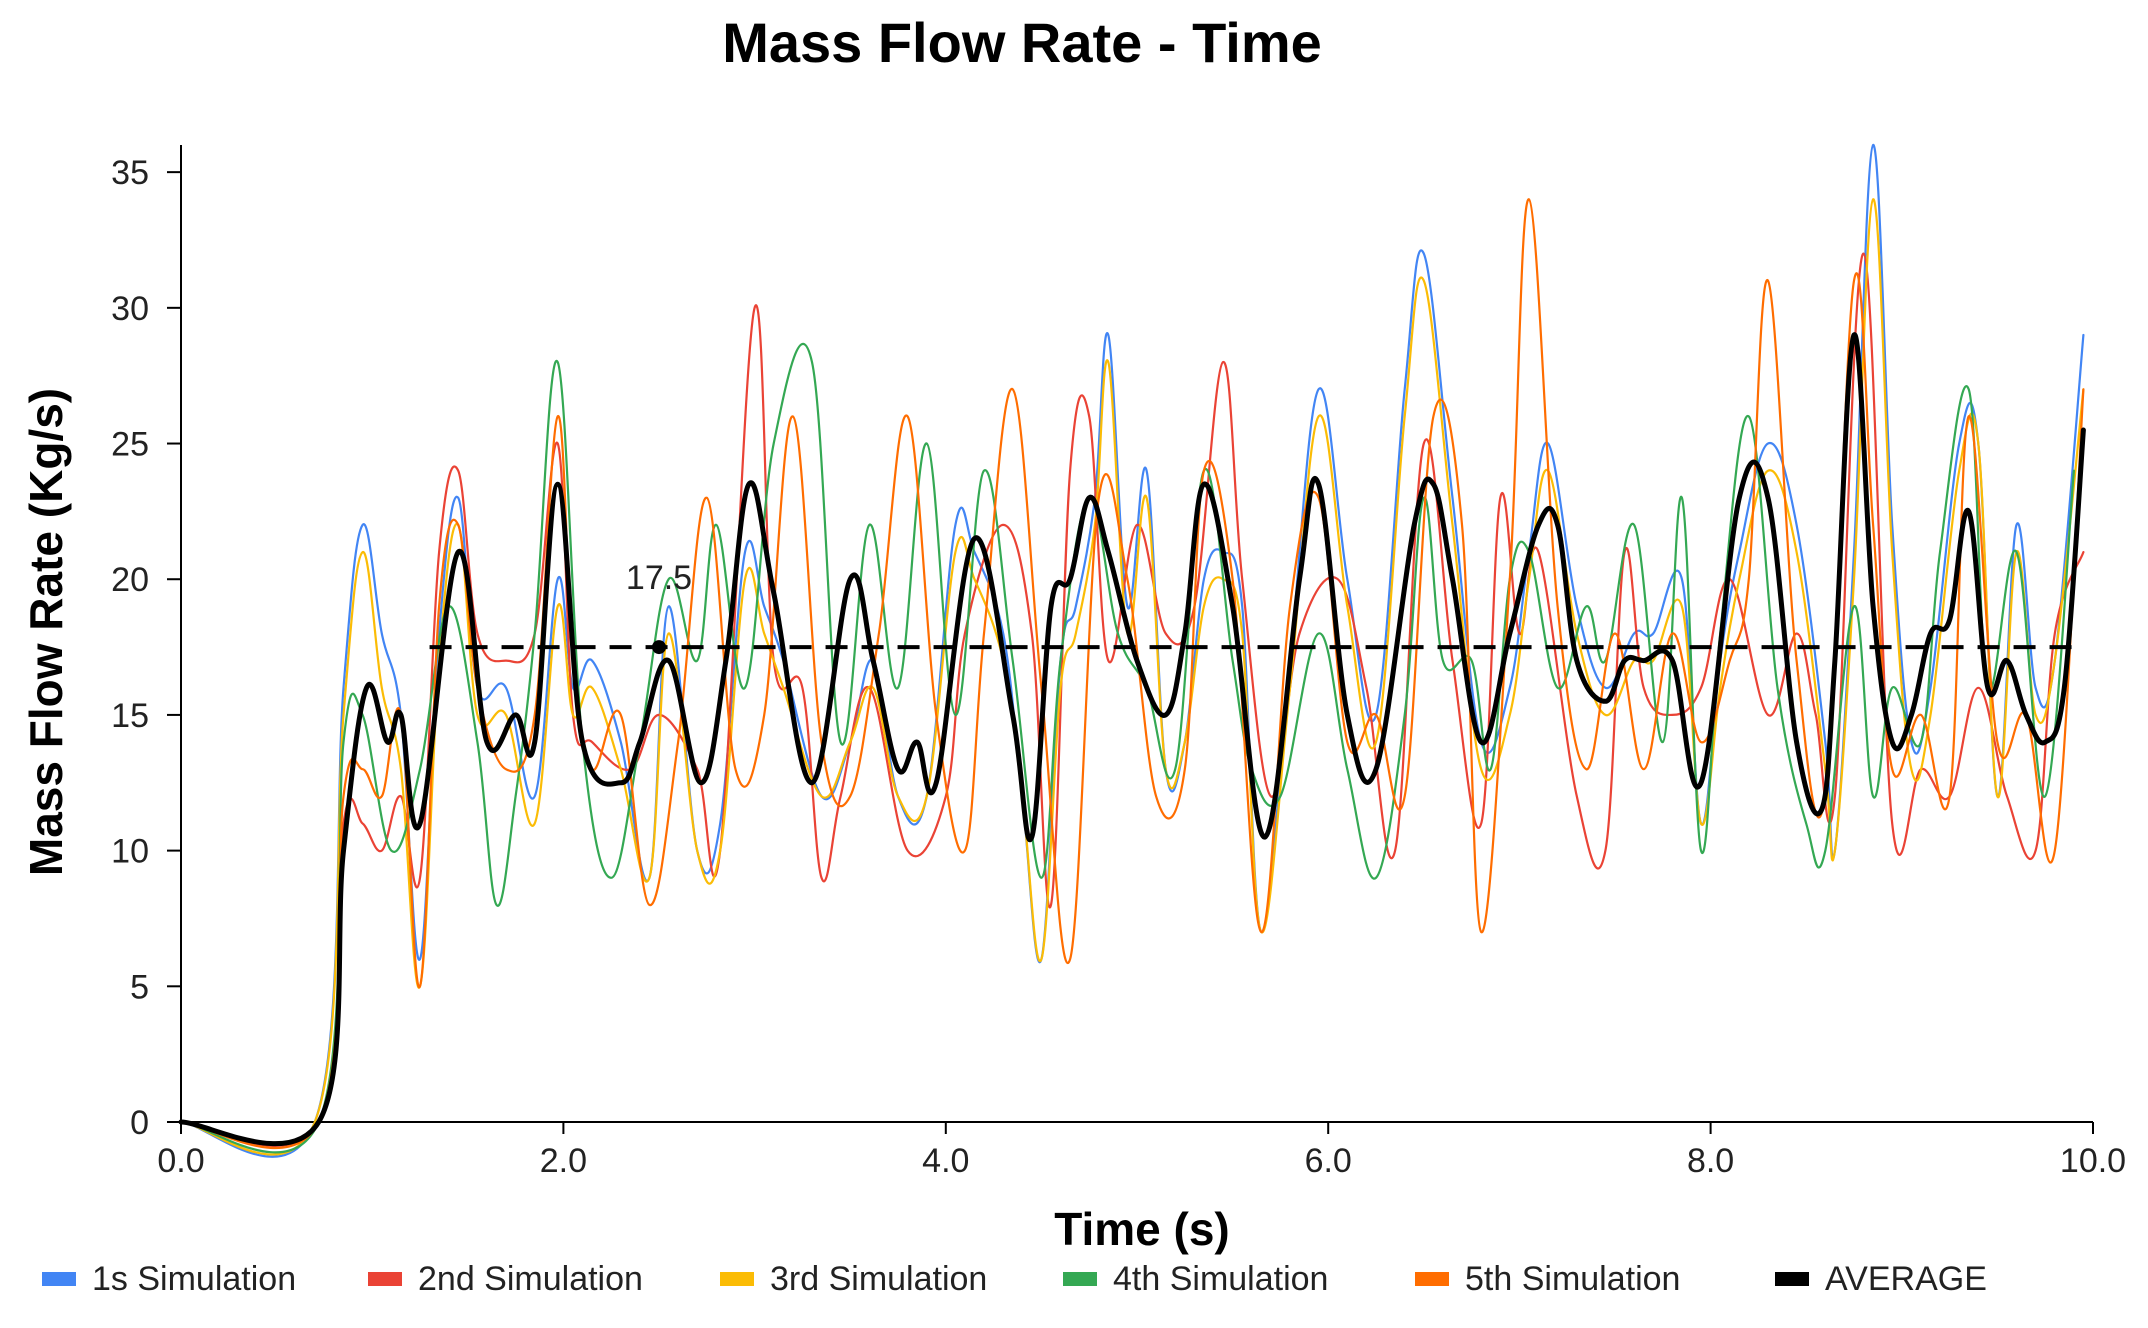 The height and width of the screenshot is (1328, 2148). I want to click on x-axis-label: Time (s), so click(1142, 1229).